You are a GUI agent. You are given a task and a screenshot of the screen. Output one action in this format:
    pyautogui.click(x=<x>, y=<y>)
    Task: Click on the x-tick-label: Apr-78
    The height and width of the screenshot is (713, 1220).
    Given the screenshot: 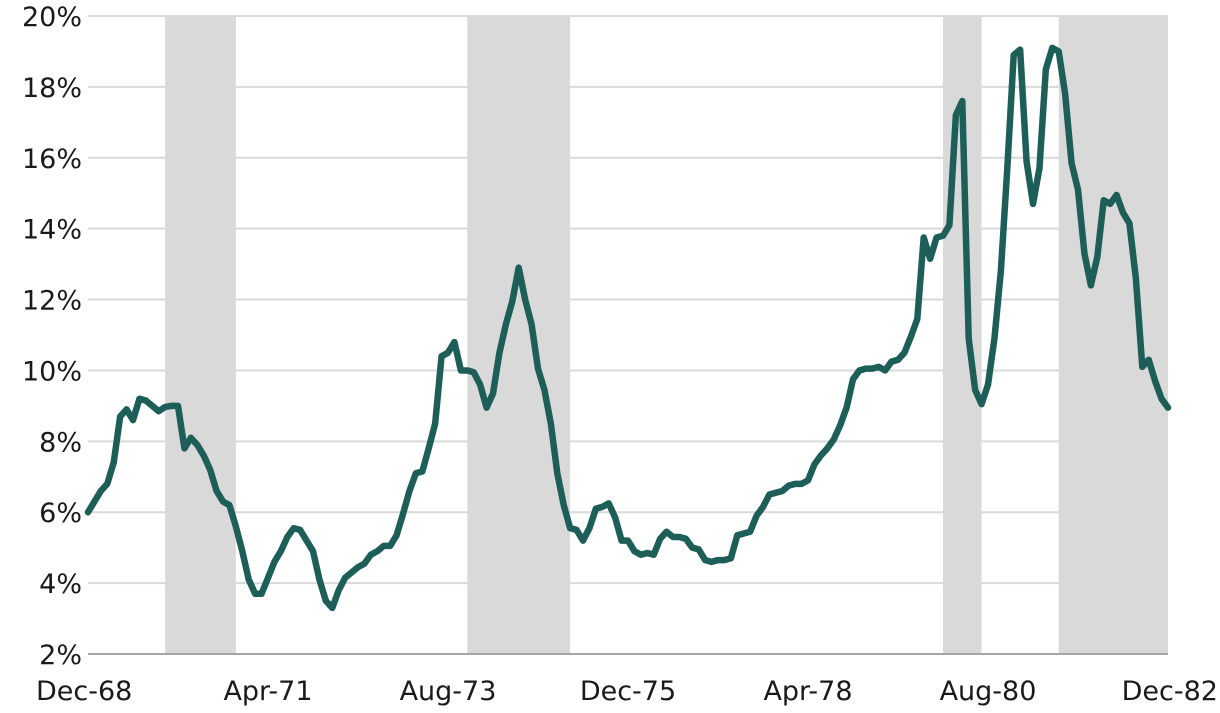 What is the action you would take?
    pyautogui.click(x=807, y=691)
    